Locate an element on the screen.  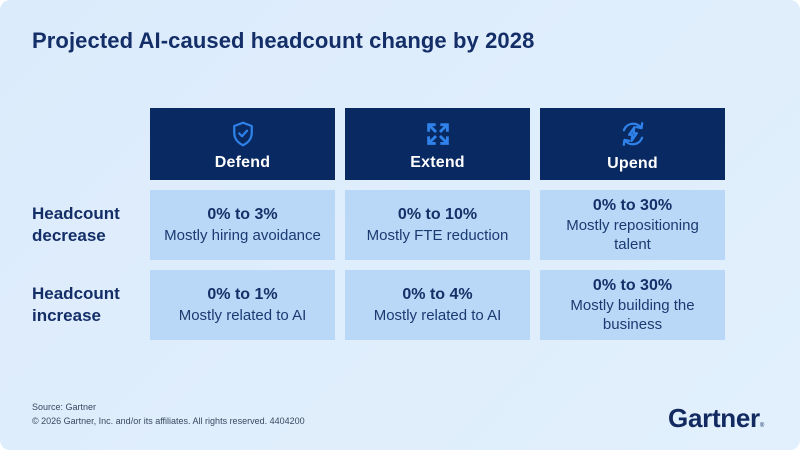
cell-decrease-extend: 0% to 10% Mostly FTE reduction is located at coordinates (437, 225).